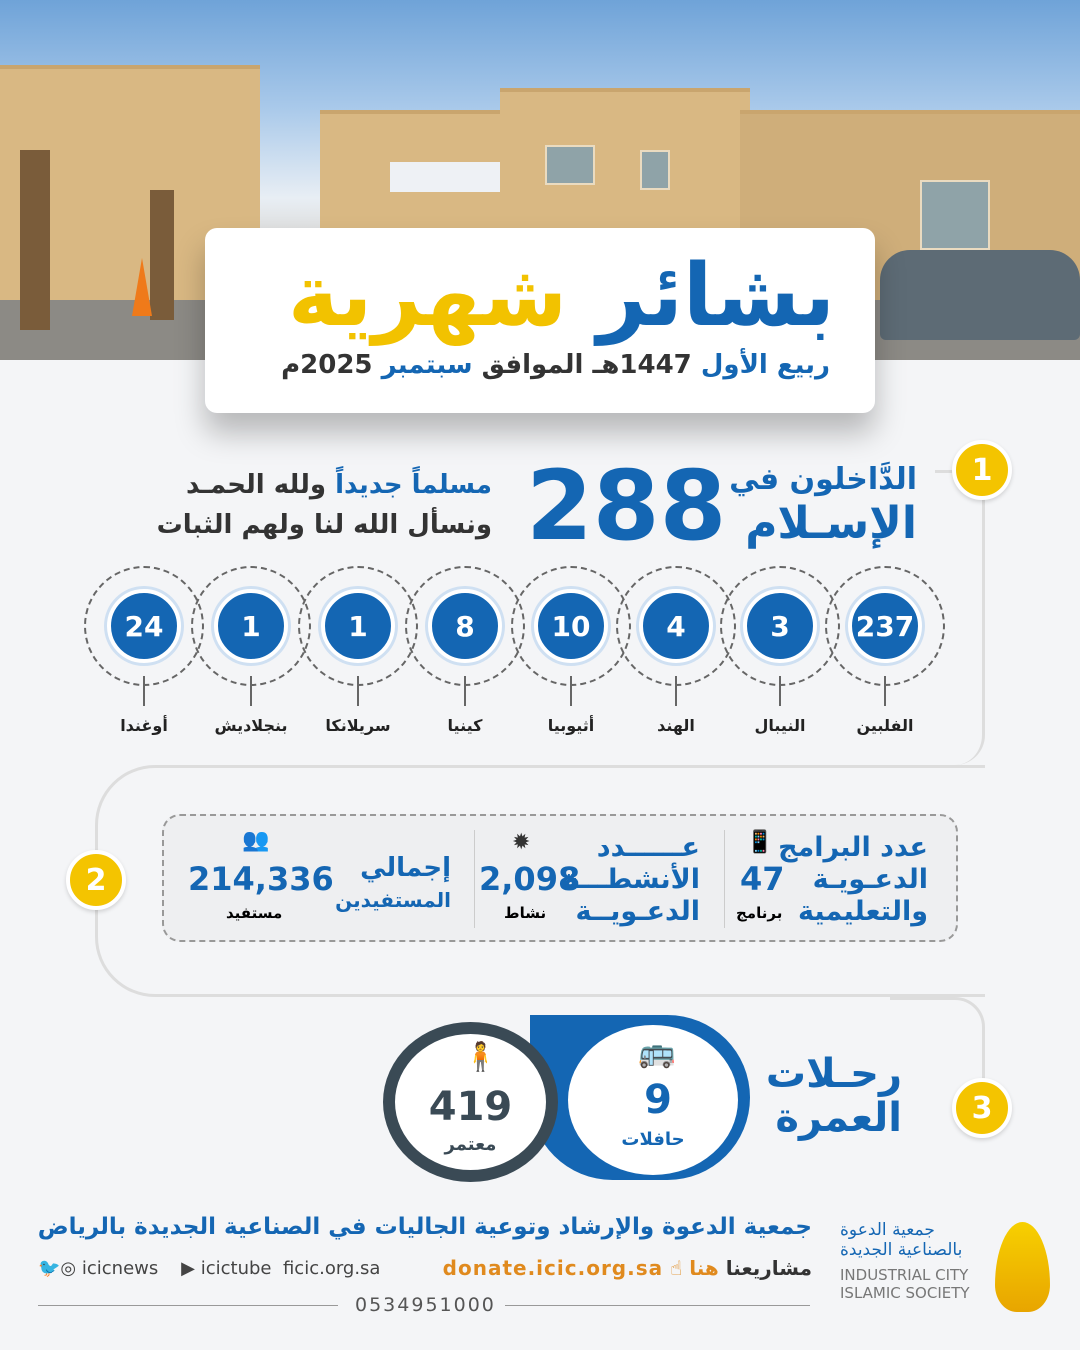 The image size is (1080, 1350). Describe the element at coordinates (120, 1268) in the screenshot. I see `social-handle: icicnews` at that location.